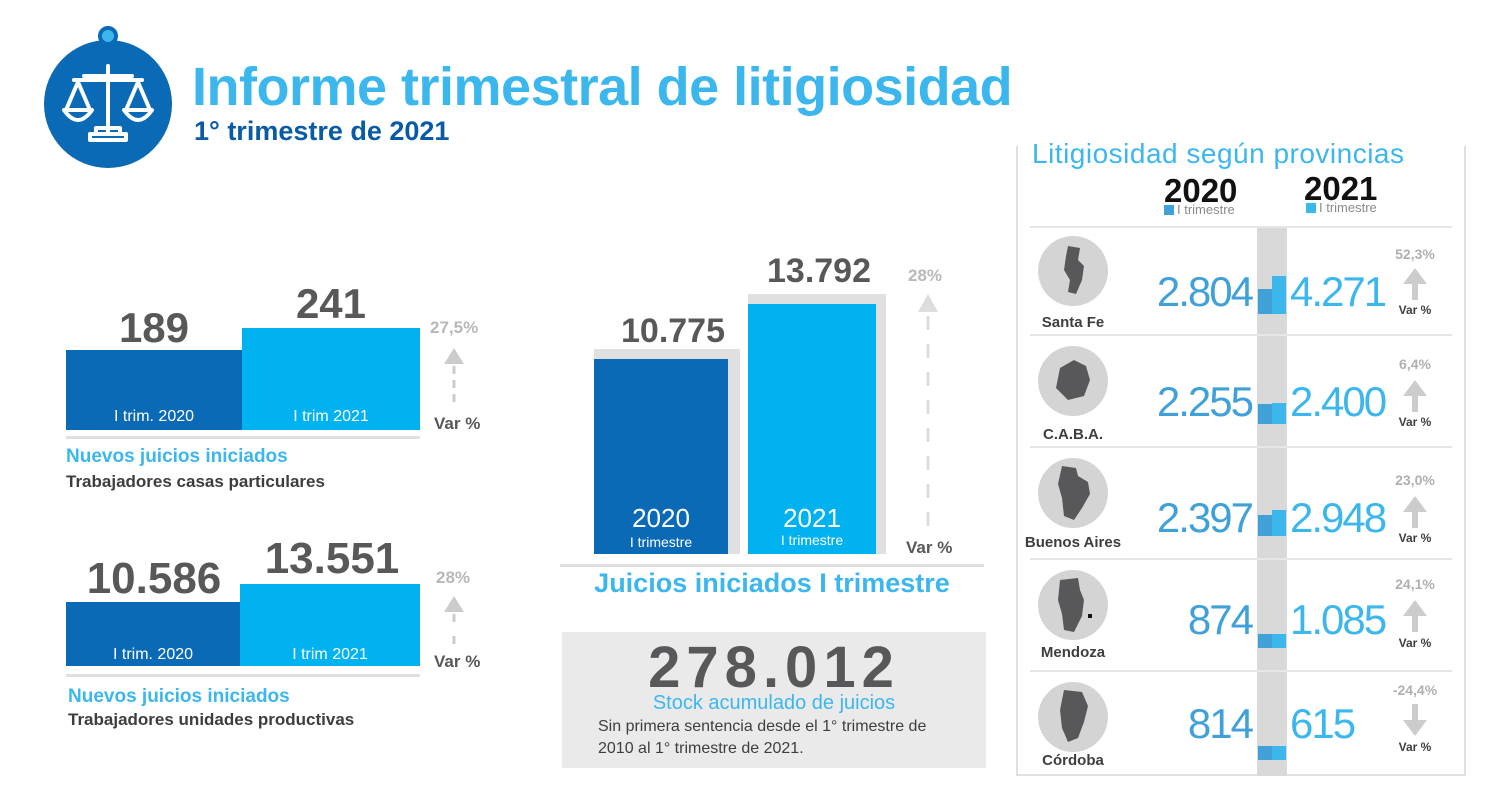  Describe the element at coordinates (1073, 322) in the screenshot. I see `province-name: Santa Fe` at that location.